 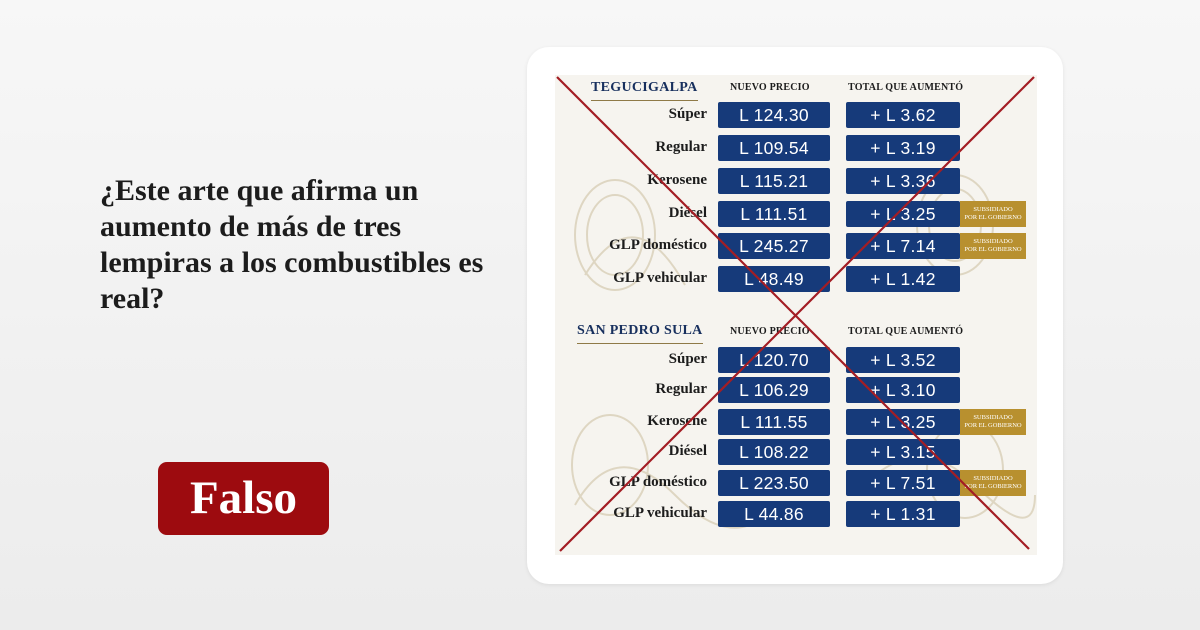 What do you see at coordinates (903, 115) in the screenshot?
I see `increase-box: + L 3.62` at bounding box center [903, 115].